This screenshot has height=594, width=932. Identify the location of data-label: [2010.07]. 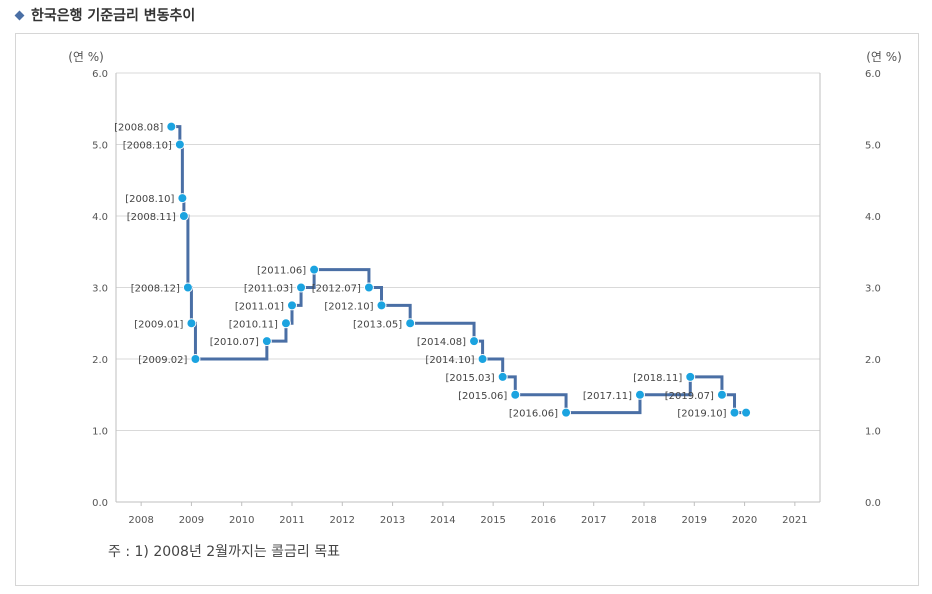
(234, 342).